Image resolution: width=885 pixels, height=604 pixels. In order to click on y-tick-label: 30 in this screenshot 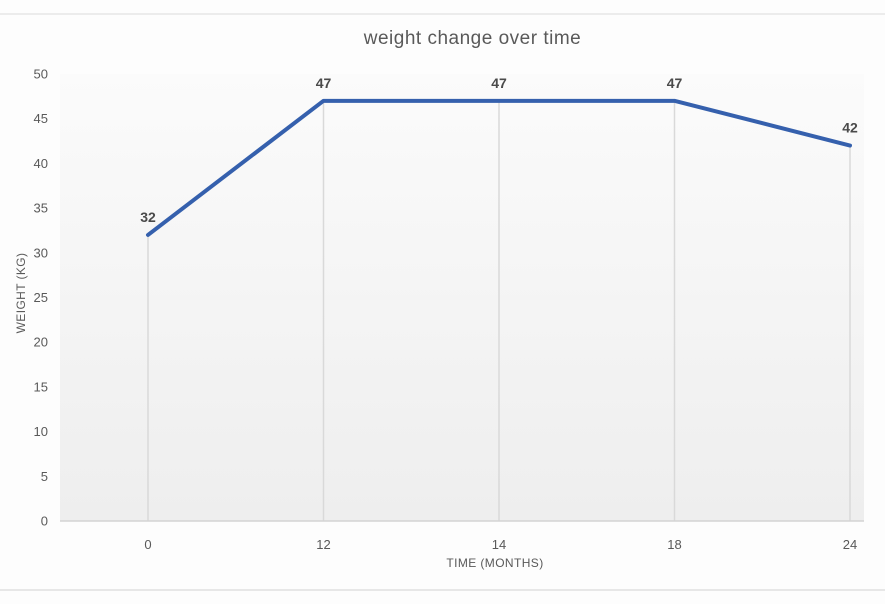, I will do `click(41, 252)`.